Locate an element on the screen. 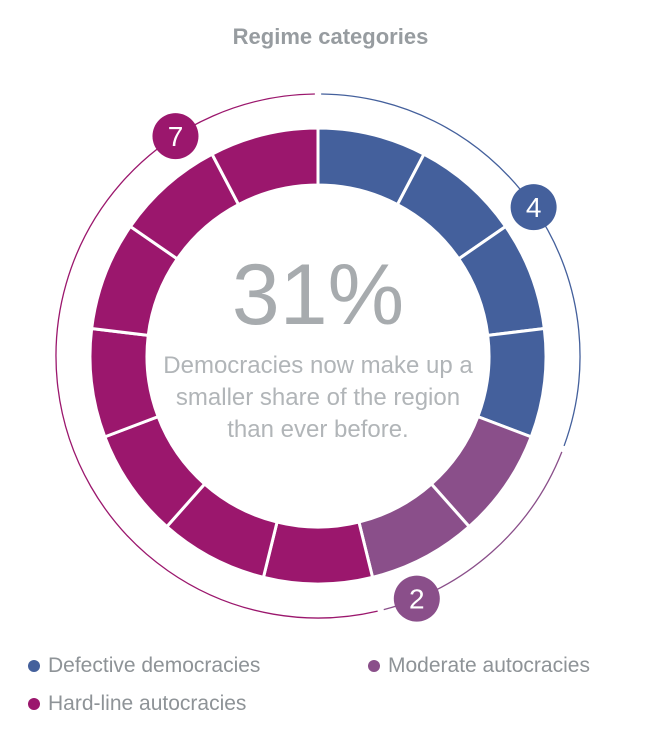  legend-label: Defective democracies is located at coordinates (154, 665).